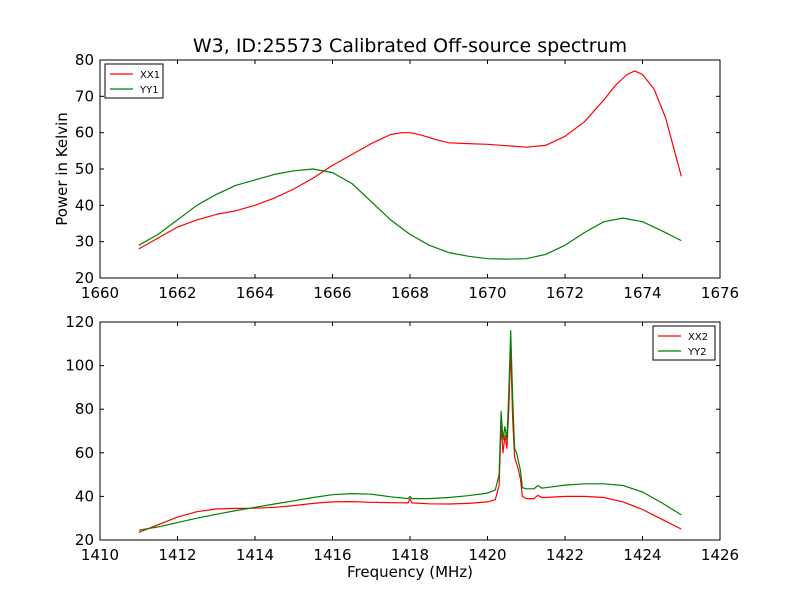 The image size is (800, 600). Describe the element at coordinates (84, 278) in the screenshot. I see `top-y-tick-label: 20` at that location.